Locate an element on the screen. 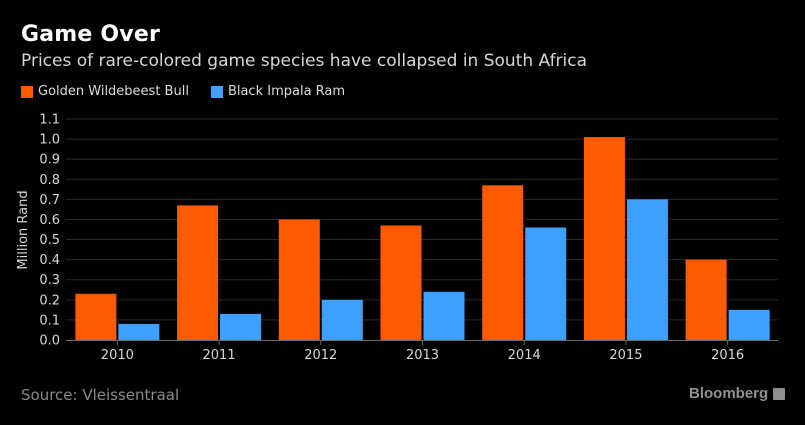 The image size is (805, 425). y-tick-label: 0.0 is located at coordinates (49, 341).